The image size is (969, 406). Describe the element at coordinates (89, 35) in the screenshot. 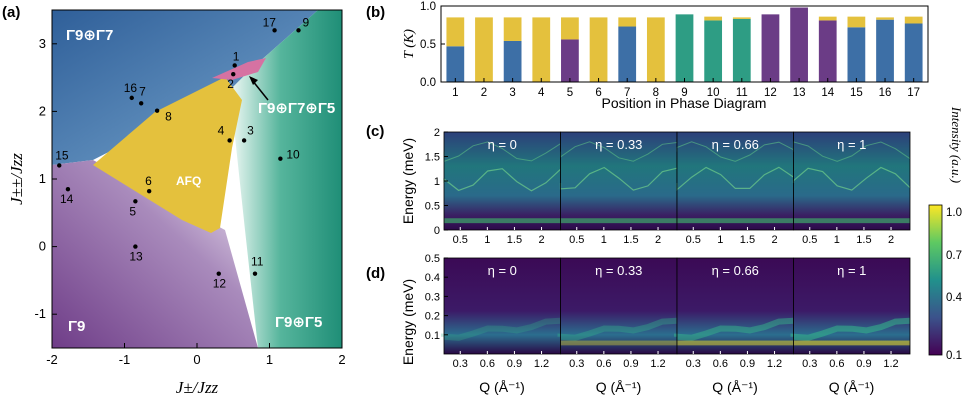

I see `region-label-g9g7: Γ9⊕Γ7` at that location.